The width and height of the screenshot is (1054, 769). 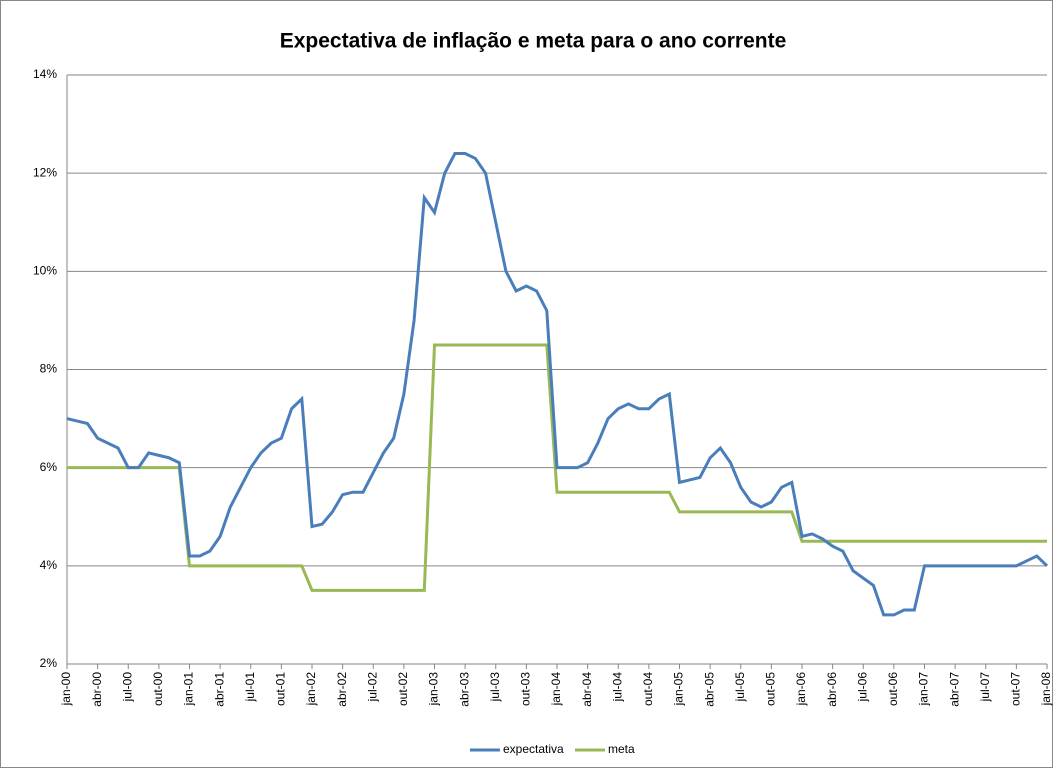 I want to click on x-tick-label: jul-01, so click(x=250, y=687).